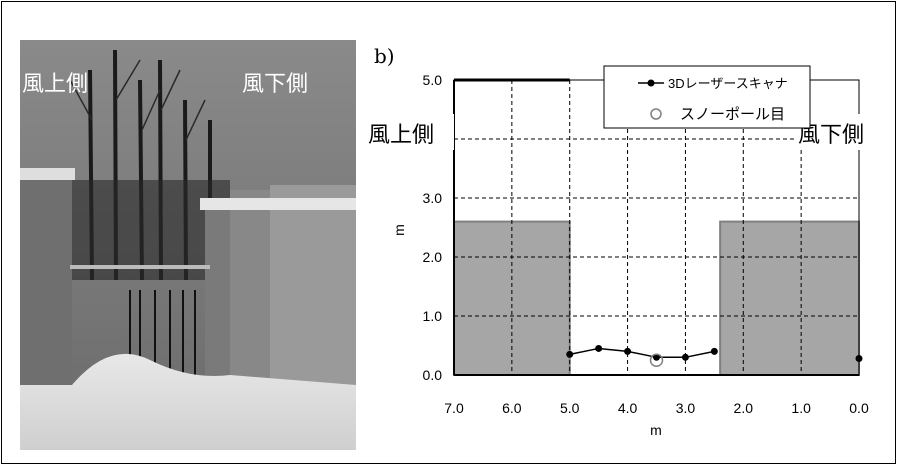 This screenshot has height=467, width=899. Describe the element at coordinates (728, 83) in the screenshot. I see `legend-label-laser: 3Dレーザースキャナ` at that location.